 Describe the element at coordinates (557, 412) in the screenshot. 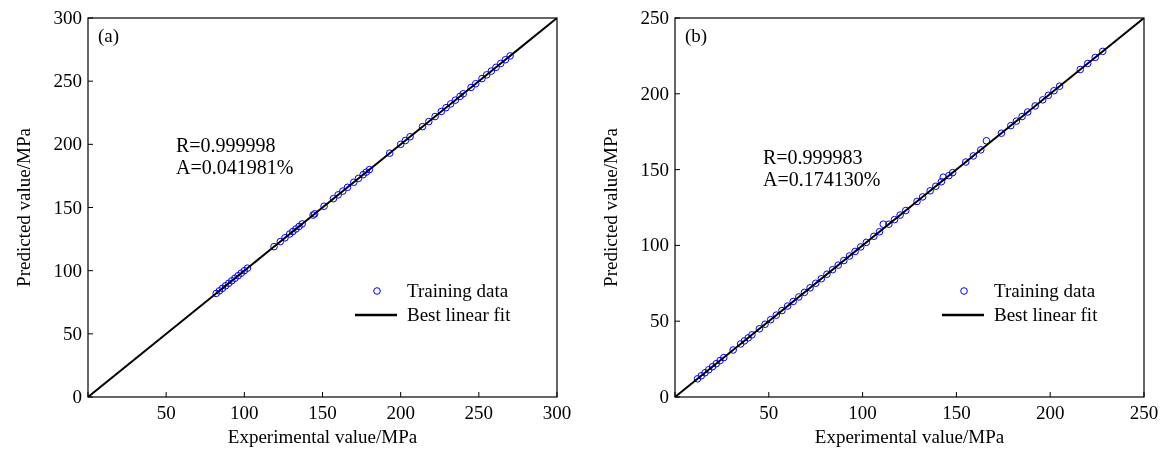

I see `x-tick-label: 300` at that location.